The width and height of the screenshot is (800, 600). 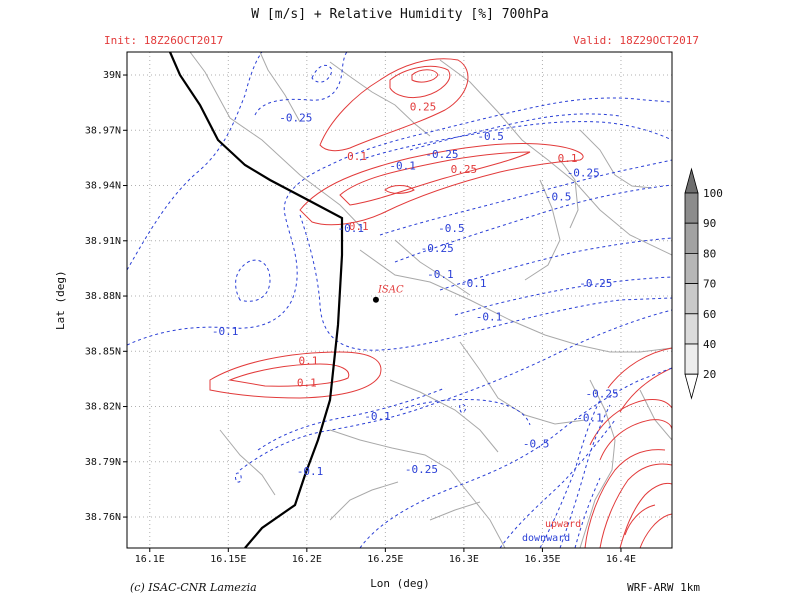 What do you see at coordinates (542, 559) in the screenshot?
I see `x-tick-label: 16.35E` at bounding box center [542, 559].